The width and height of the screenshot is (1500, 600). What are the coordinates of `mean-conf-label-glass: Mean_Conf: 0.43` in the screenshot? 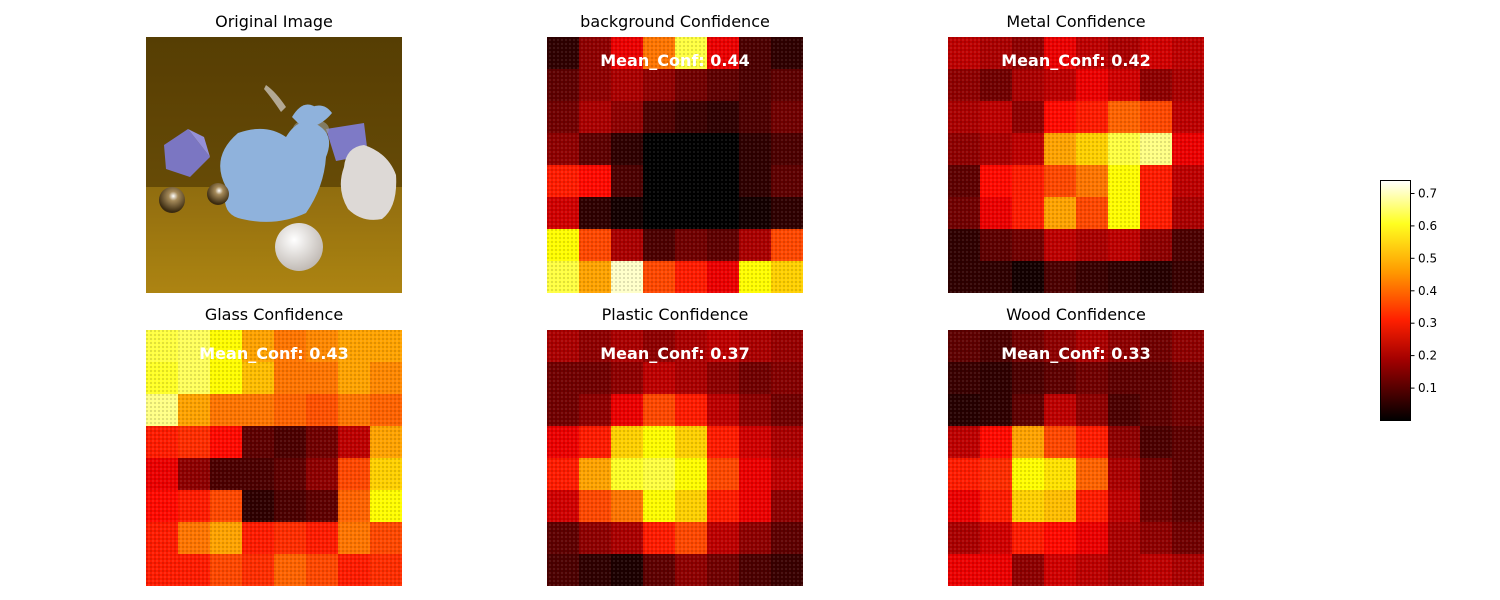 It's located at (274, 353).